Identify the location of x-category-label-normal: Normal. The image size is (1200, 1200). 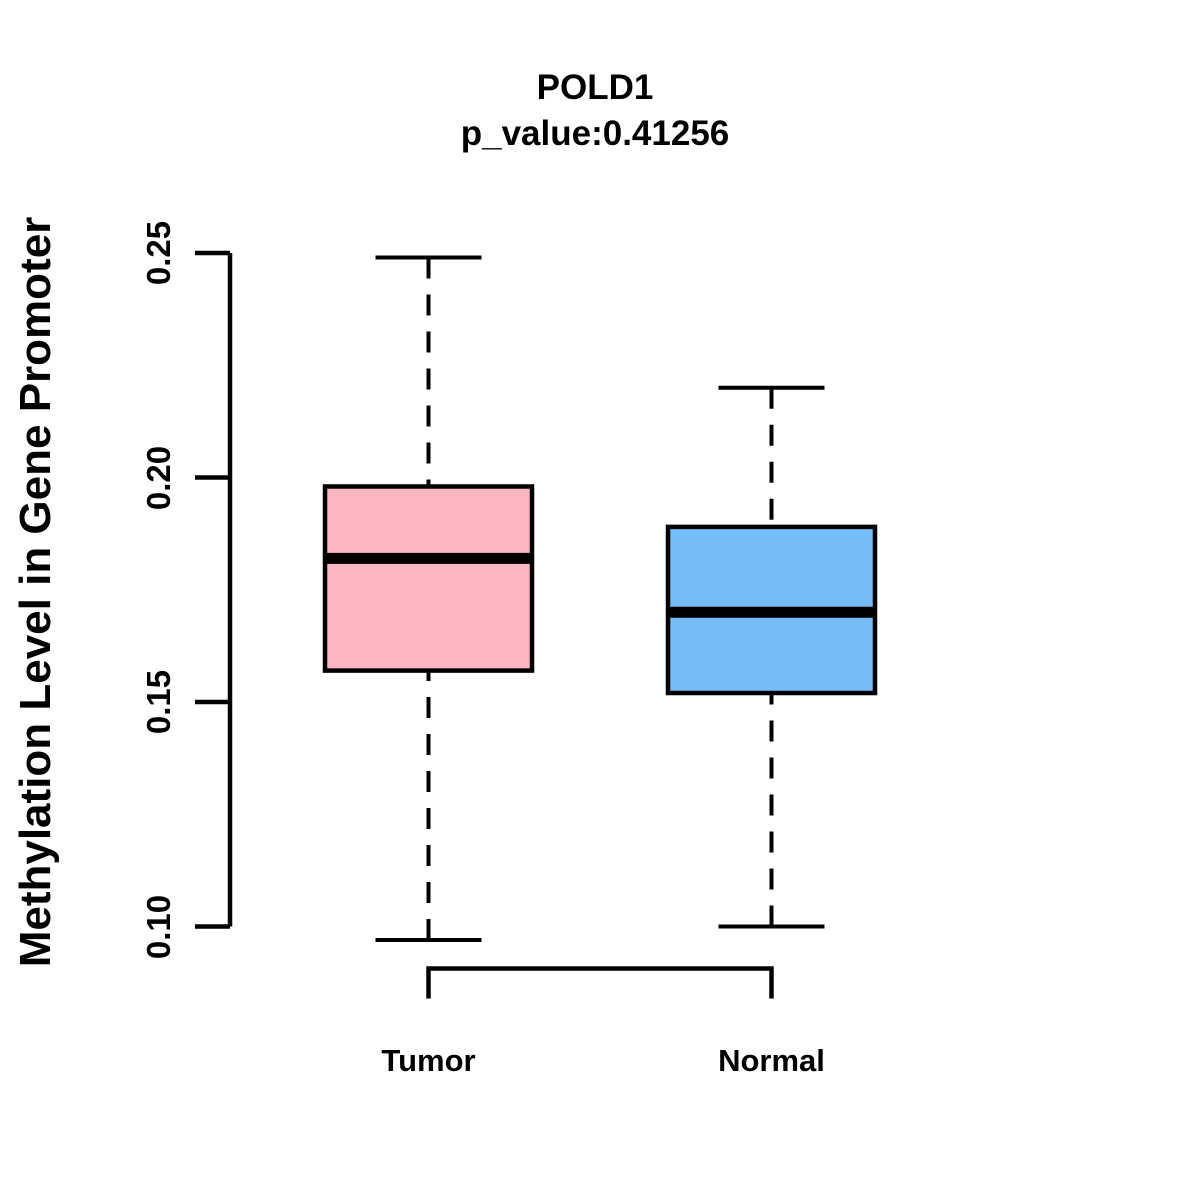
(771, 1060).